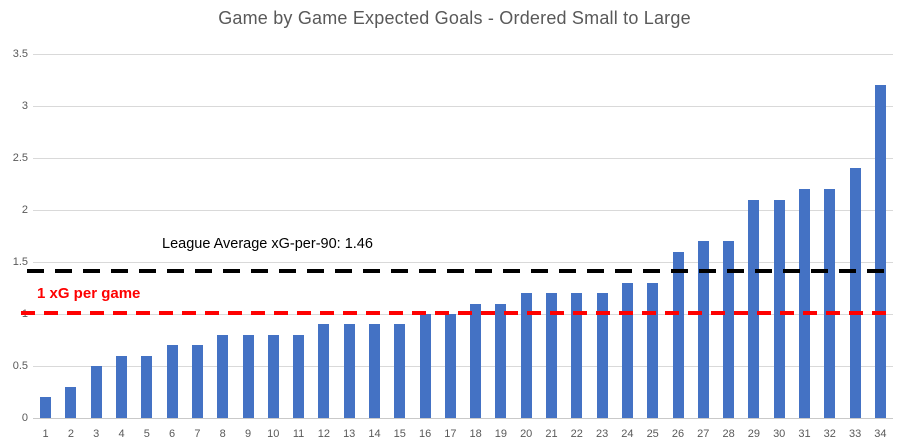 The image size is (909, 448). Describe the element at coordinates (450, 434) in the screenshot. I see `x-axis-tick-label: 17` at that location.